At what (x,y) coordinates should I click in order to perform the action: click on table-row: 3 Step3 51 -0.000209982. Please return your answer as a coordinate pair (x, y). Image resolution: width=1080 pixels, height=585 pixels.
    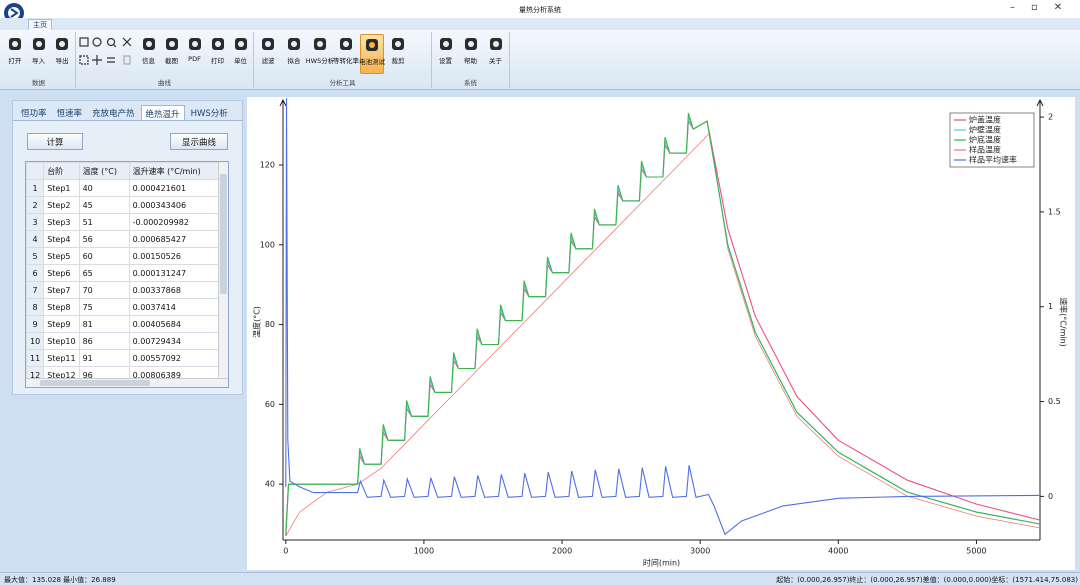
    Looking at the image, I should click on (124, 222).